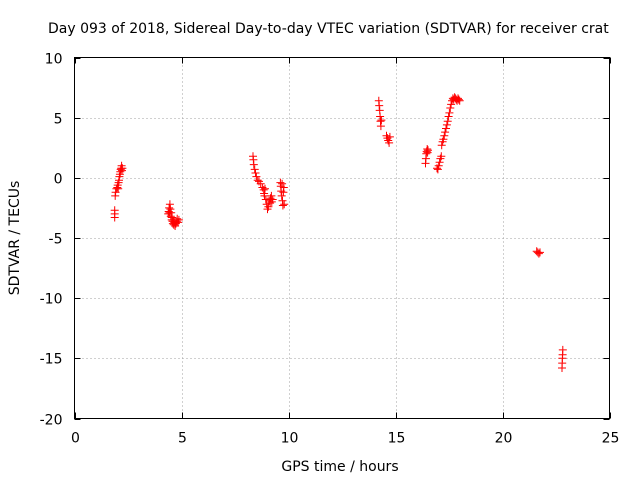 The image size is (640, 480). I want to click on y-axis-tick-labels: -20 -15 -10 -5 0 5 10, so click(51, 240).